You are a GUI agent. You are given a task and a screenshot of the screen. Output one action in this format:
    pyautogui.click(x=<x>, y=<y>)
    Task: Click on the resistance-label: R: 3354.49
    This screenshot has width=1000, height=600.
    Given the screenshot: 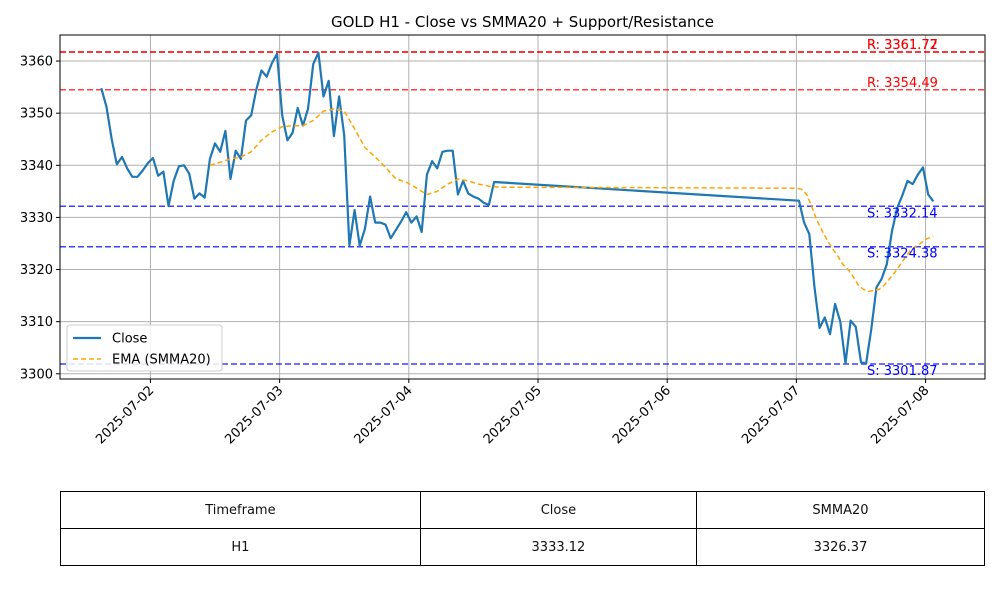 What is the action you would take?
    pyautogui.click(x=902, y=83)
    